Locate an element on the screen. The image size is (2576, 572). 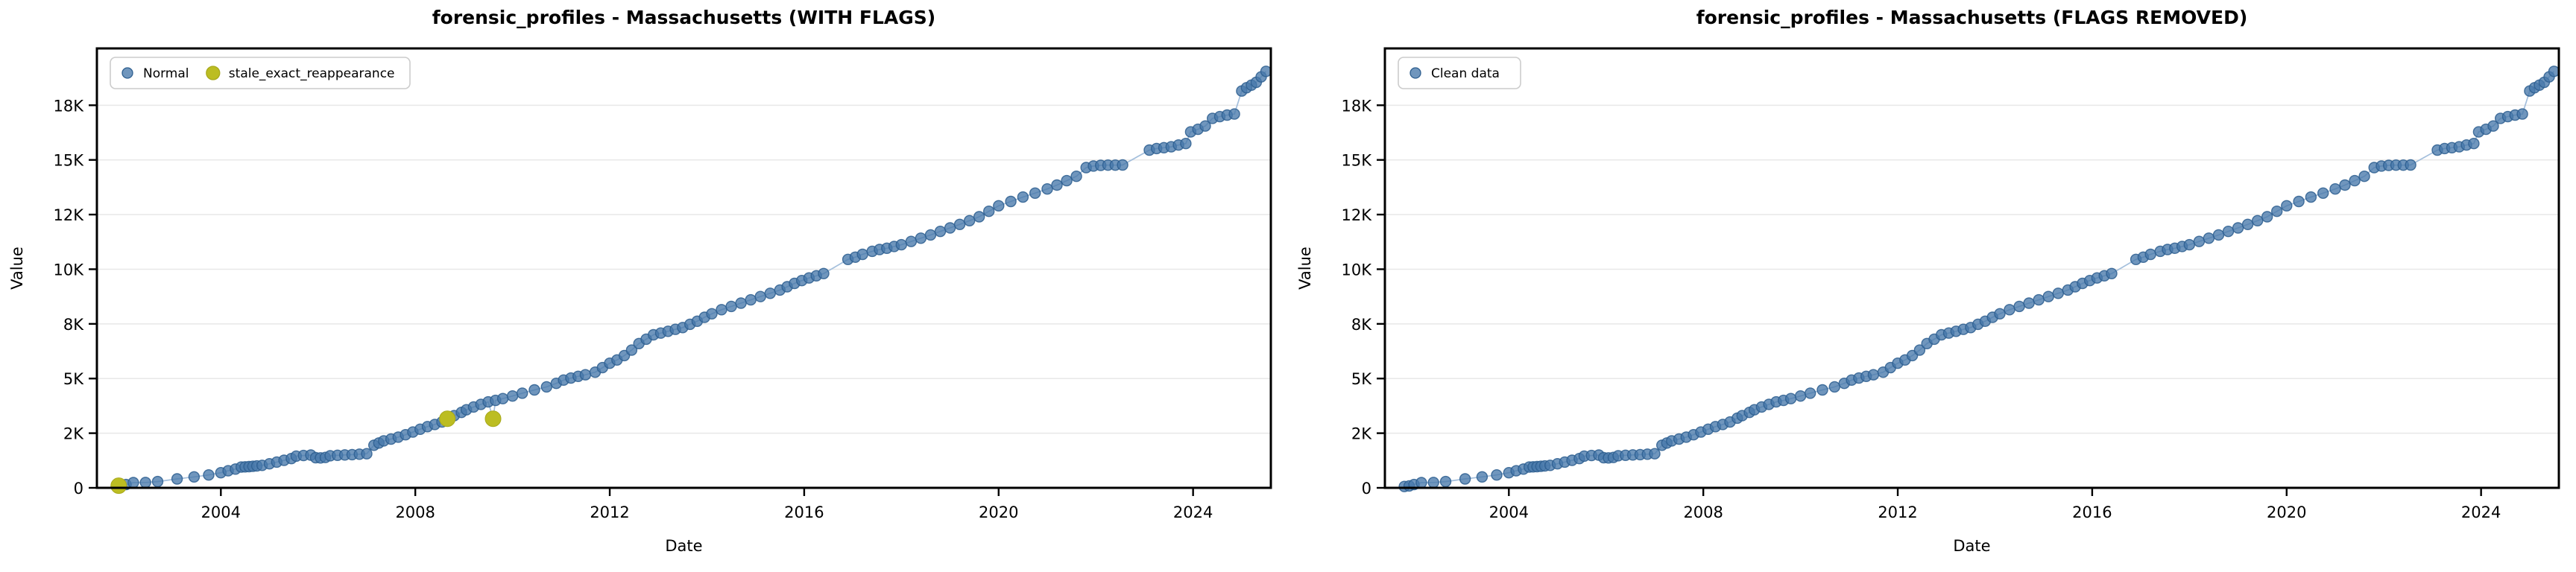
x-tick-label: 2020 is located at coordinates (2286, 512).